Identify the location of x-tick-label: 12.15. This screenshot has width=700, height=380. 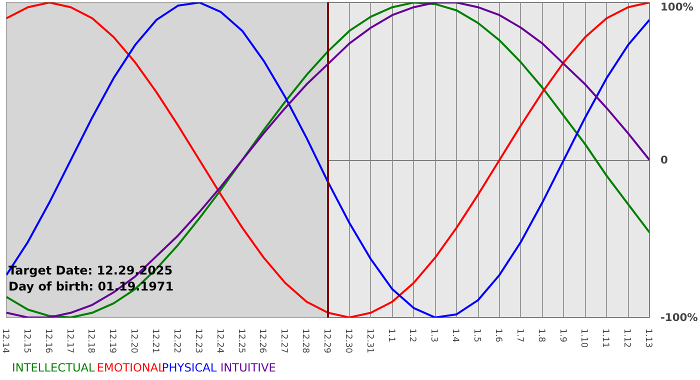
(26, 341).